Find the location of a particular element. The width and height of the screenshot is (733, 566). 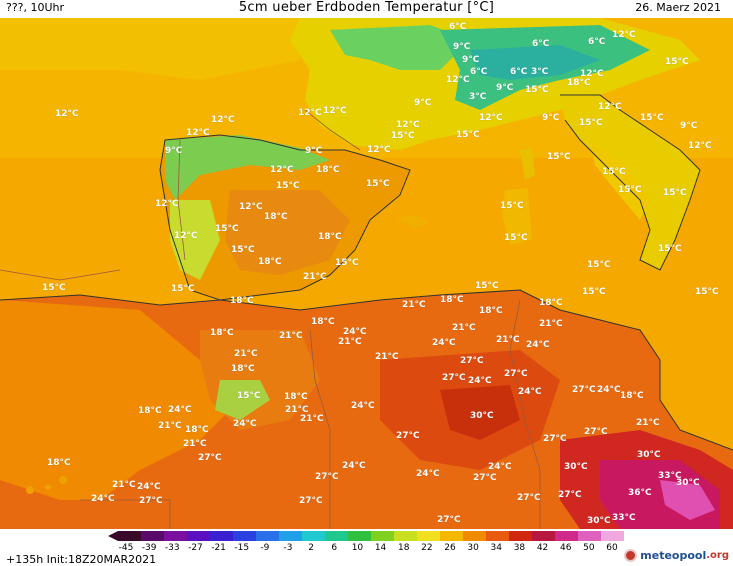

colorbar-tick-label: -9 is located at coordinates (265, 548).